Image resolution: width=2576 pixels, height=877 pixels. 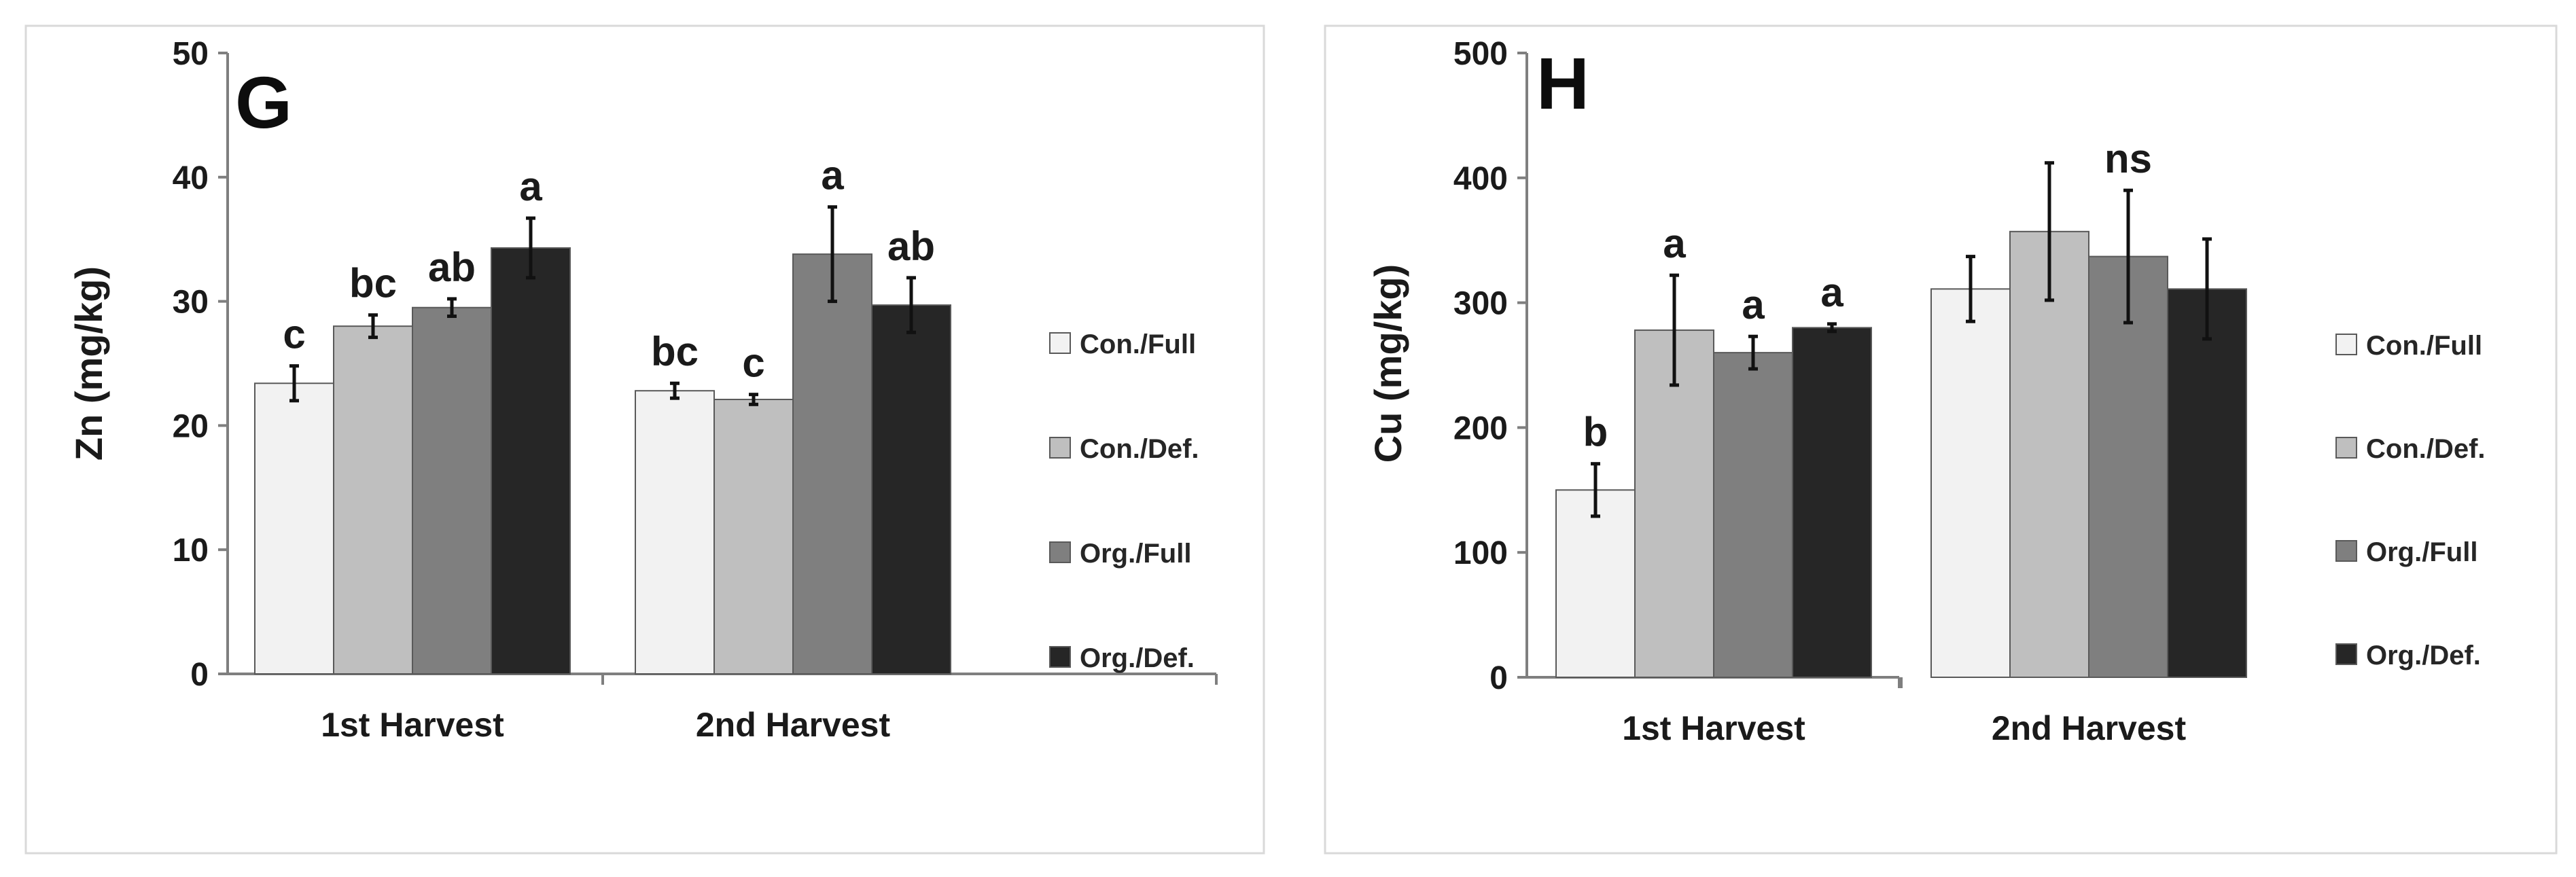 What do you see at coordinates (263, 102) in the screenshot?
I see `panel-letter: G` at bounding box center [263, 102].